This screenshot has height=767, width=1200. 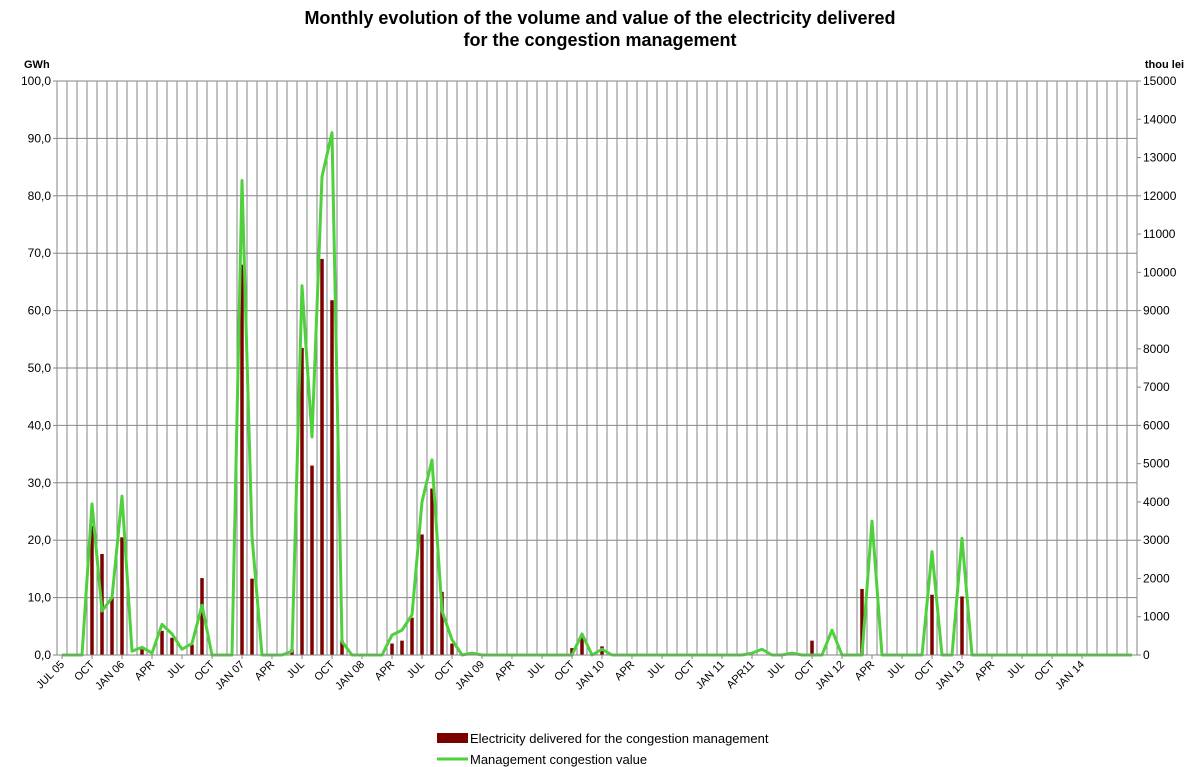 What do you see at coordinates (590, 676) in the screenshot?
I see `x-tick-label: JAN 10` at bounding box center [590, 676].